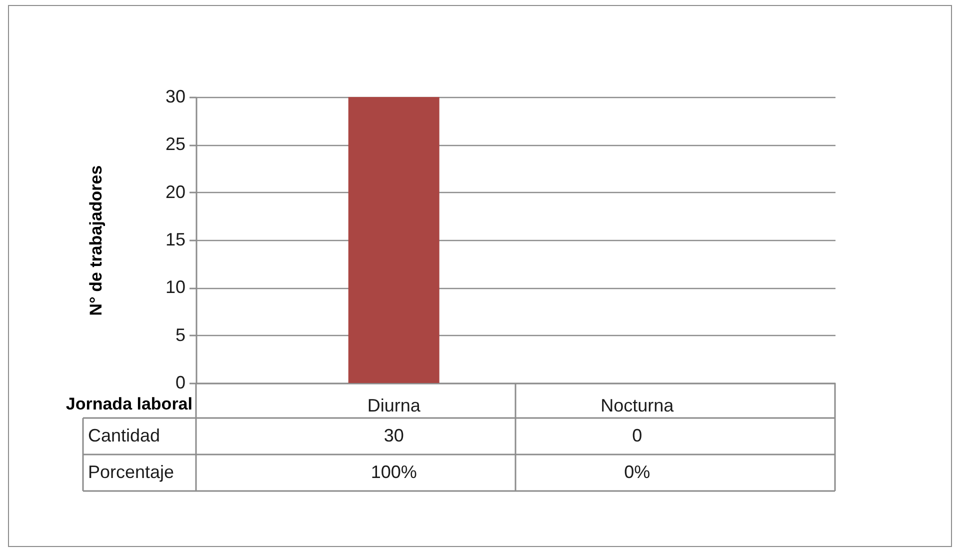 The height and width of the screenshot is (552, 962). Describe the element at coordinates (124, 435) in the screenshot. I see `text: Cantidad` at that location.